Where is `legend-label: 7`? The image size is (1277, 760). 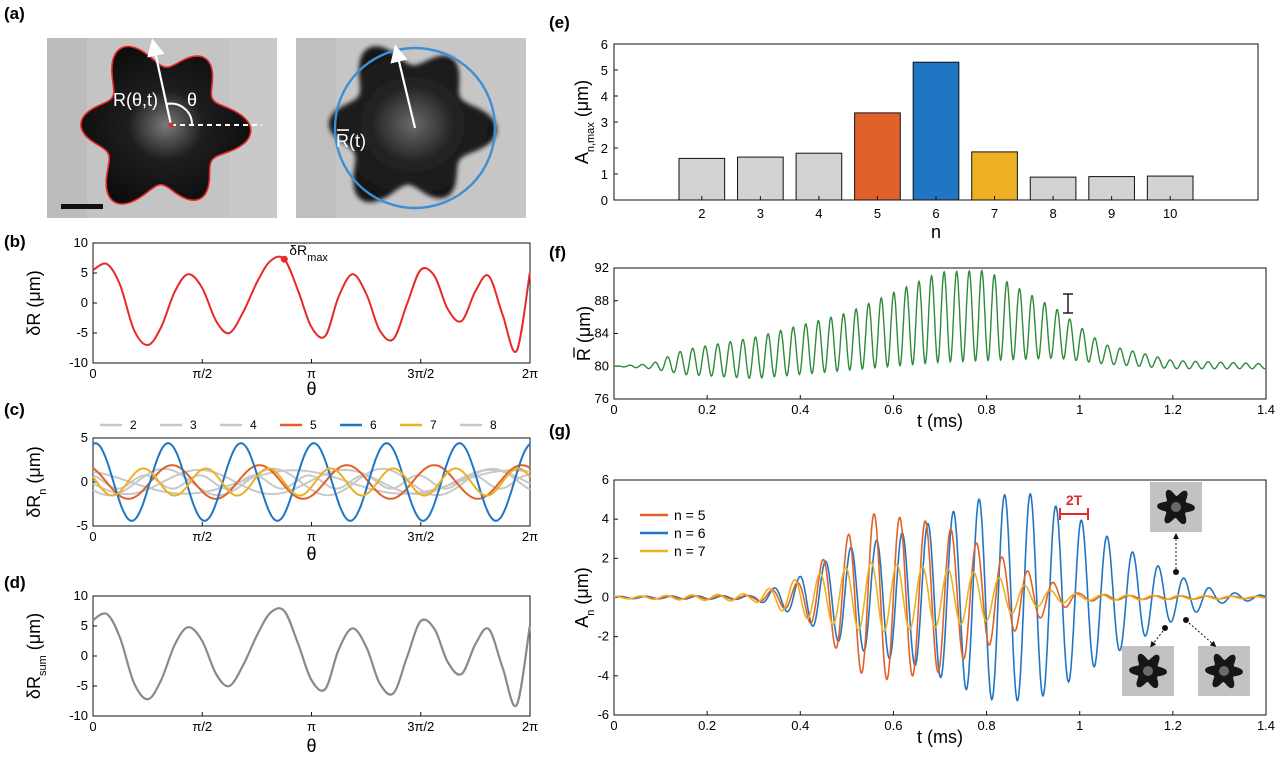 legend-label: 7 is located at coordinates (433, 425).